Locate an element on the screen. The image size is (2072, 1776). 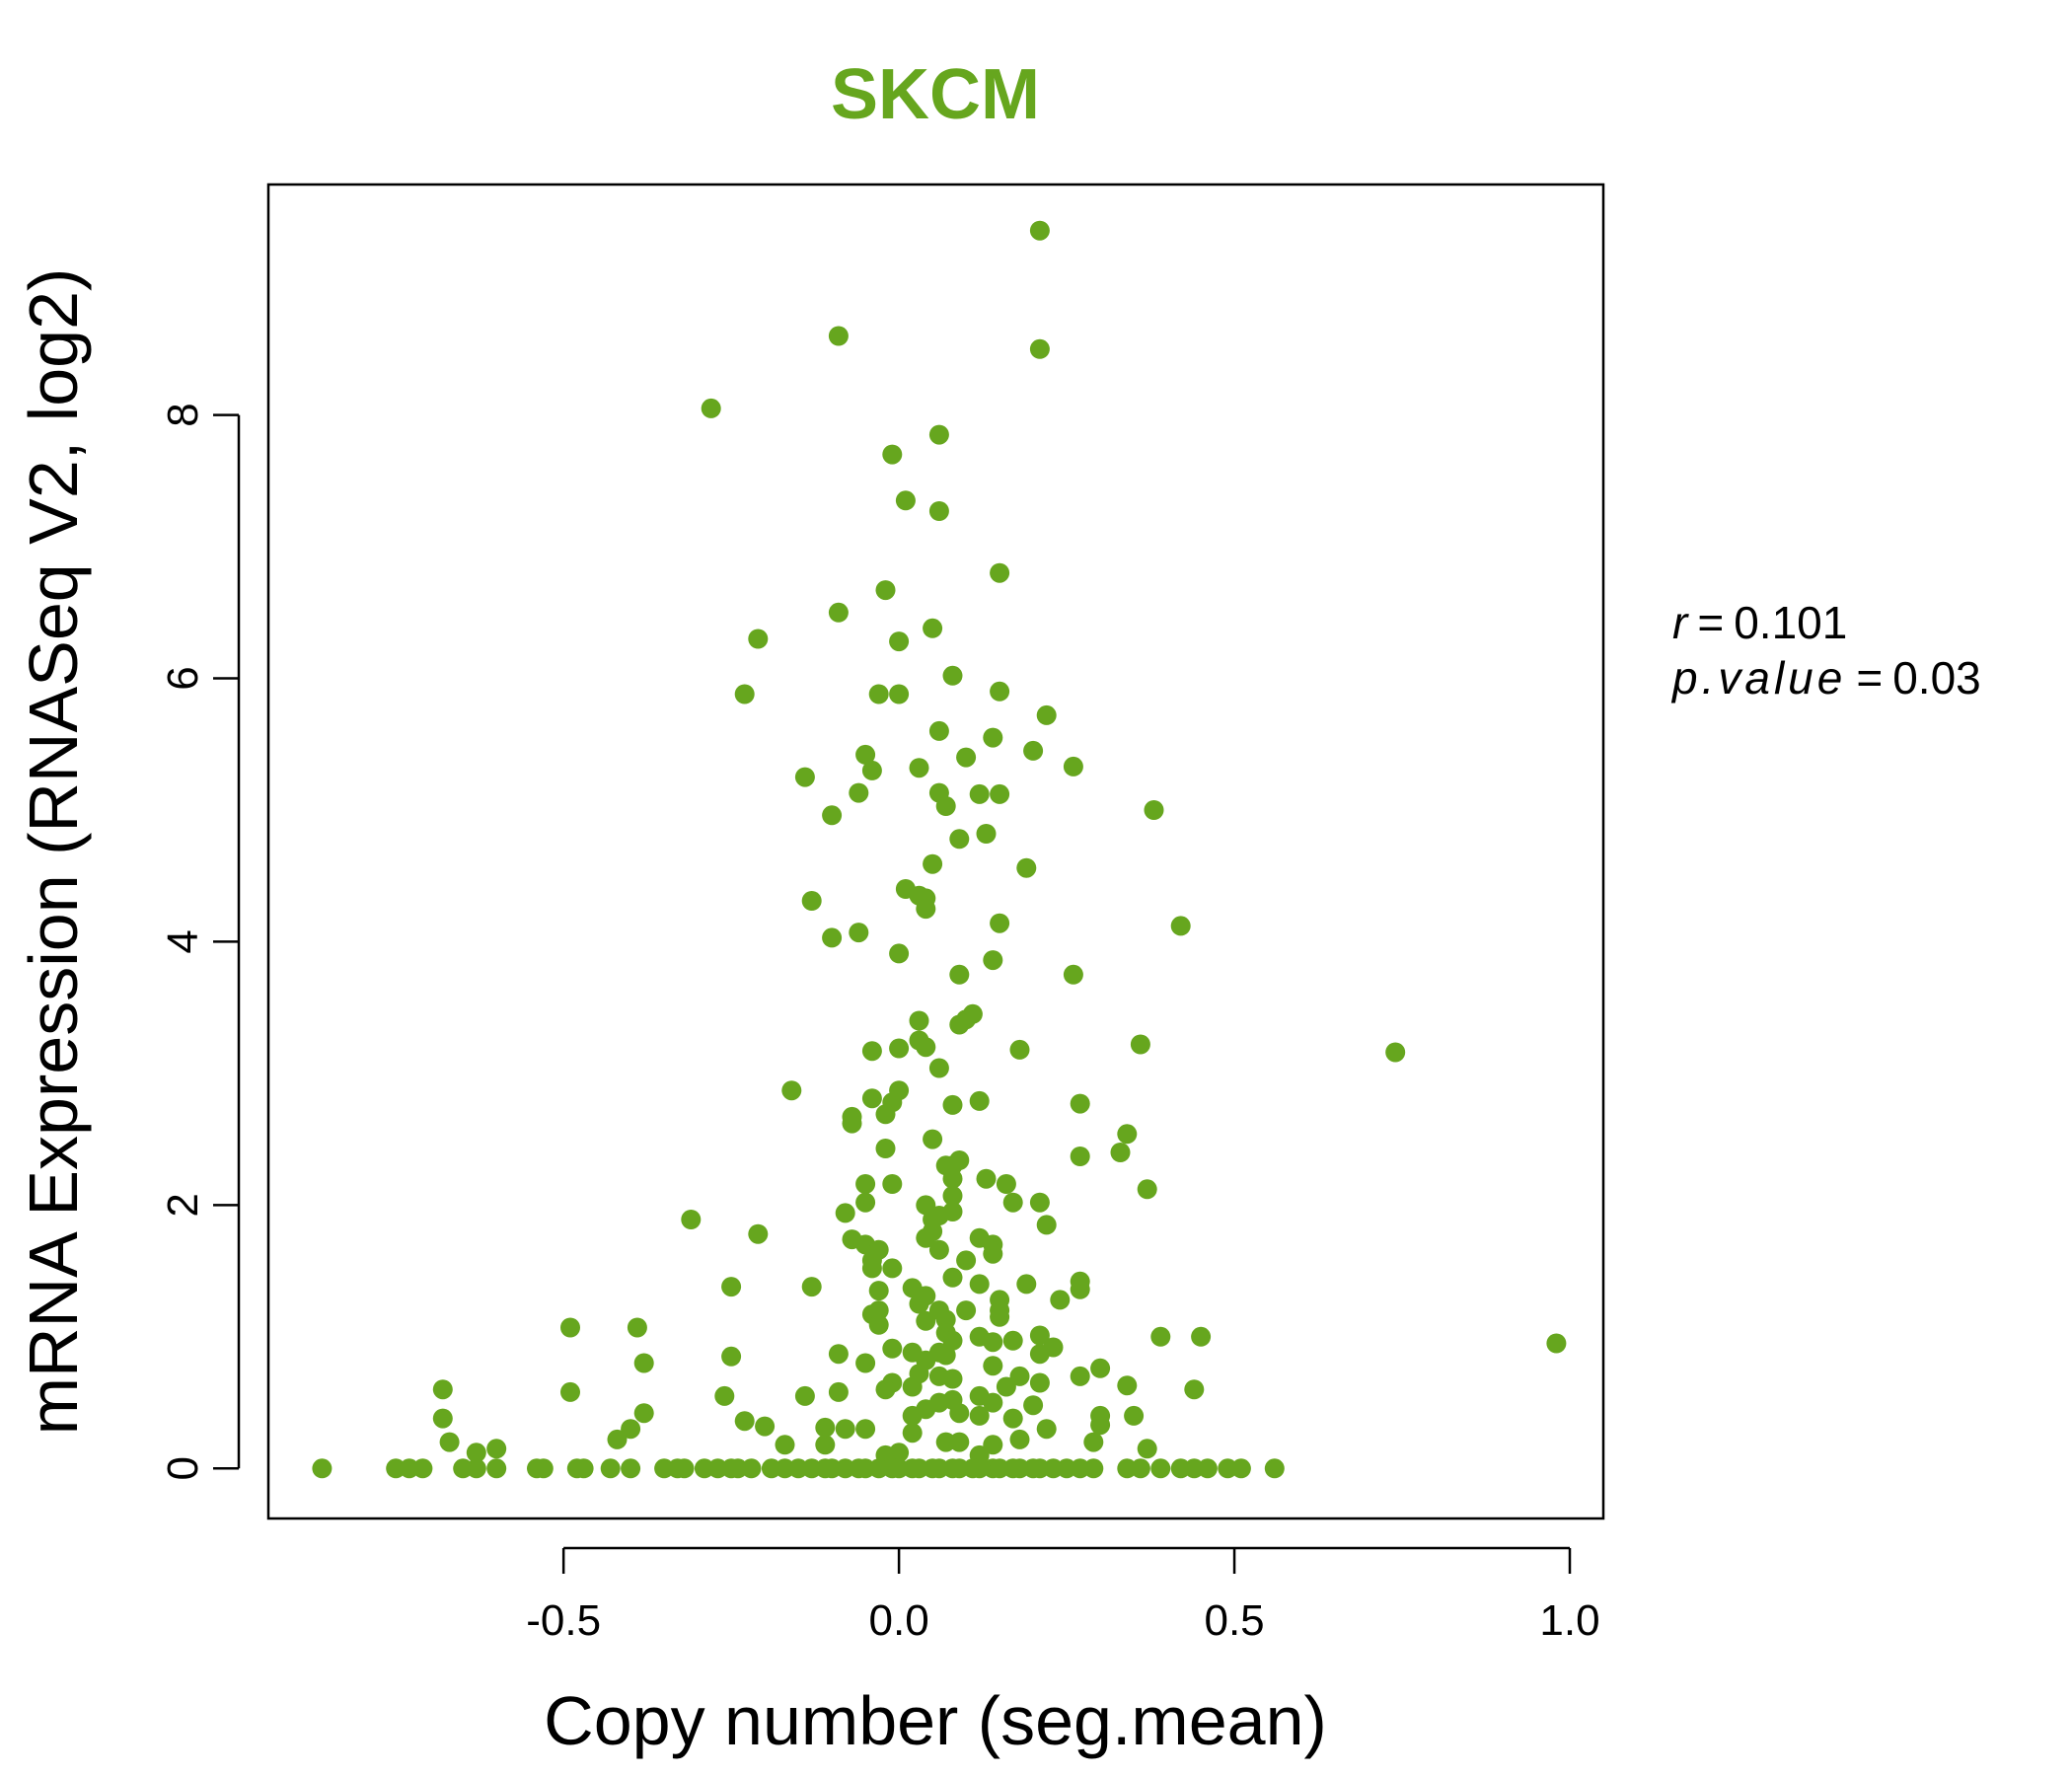
x-tick-label: 0.5 is located at coordinates (1234, 1621).